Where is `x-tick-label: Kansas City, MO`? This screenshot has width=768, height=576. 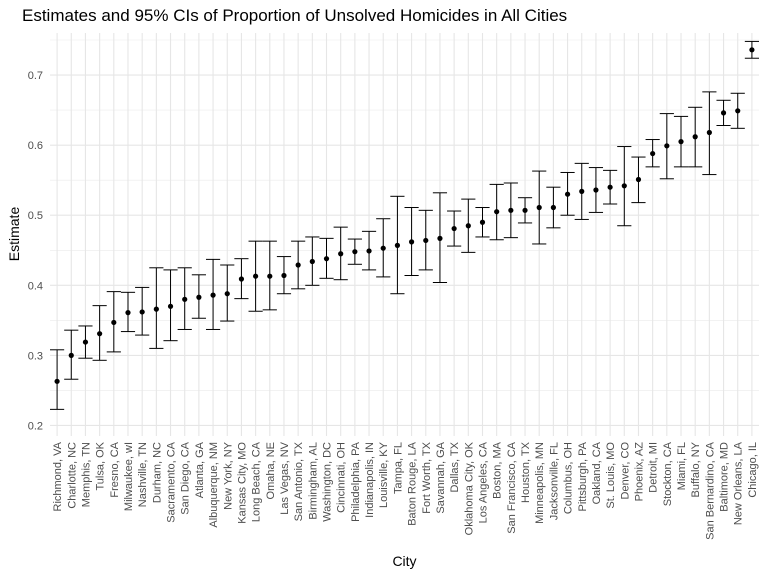 x-tick-label: Kansas City, MO is located at coordinates (242, 483).